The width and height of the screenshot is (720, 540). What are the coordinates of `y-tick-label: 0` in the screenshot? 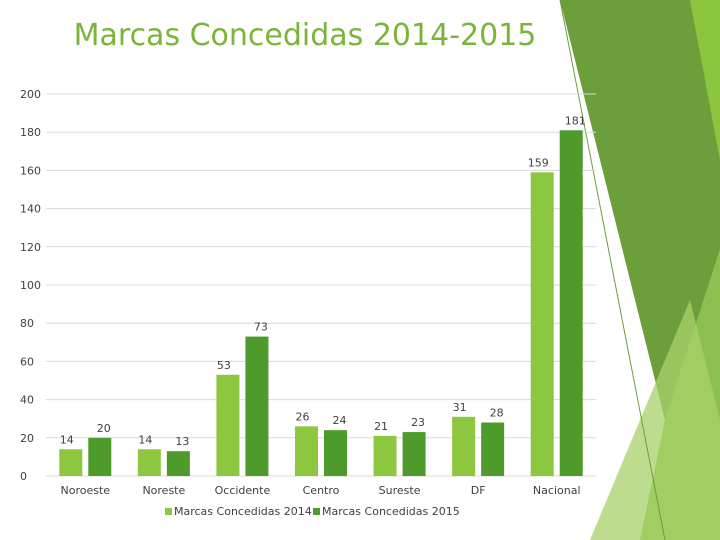 It's located at (23, 476).